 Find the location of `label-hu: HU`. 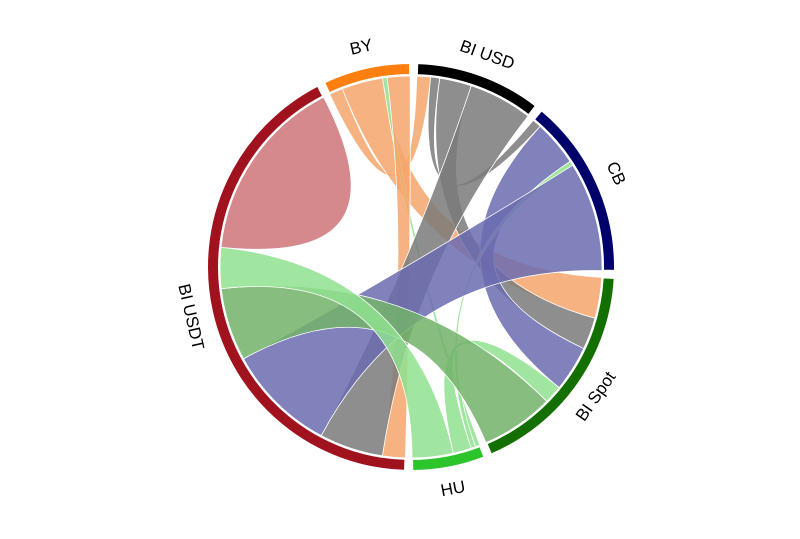

label-hu: HU is located at coordinates (453, 488).